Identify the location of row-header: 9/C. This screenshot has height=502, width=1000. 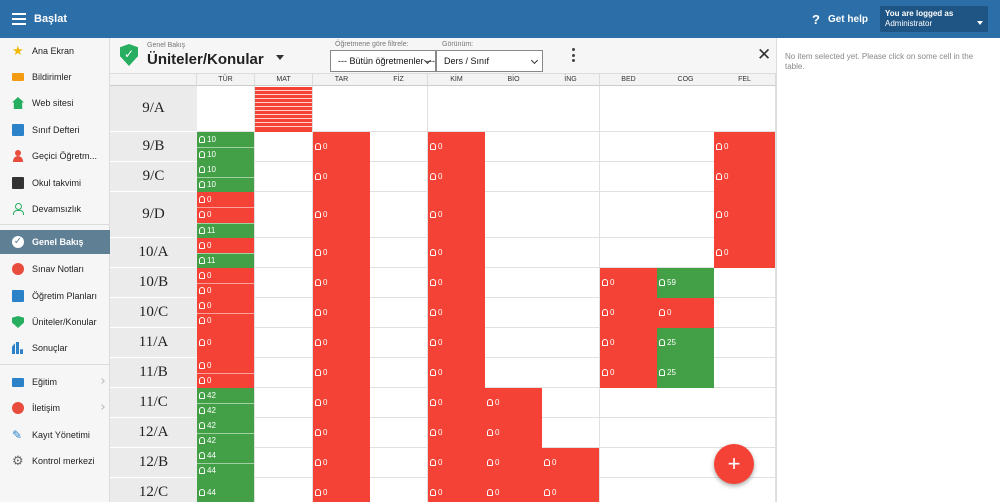
(153, 177).